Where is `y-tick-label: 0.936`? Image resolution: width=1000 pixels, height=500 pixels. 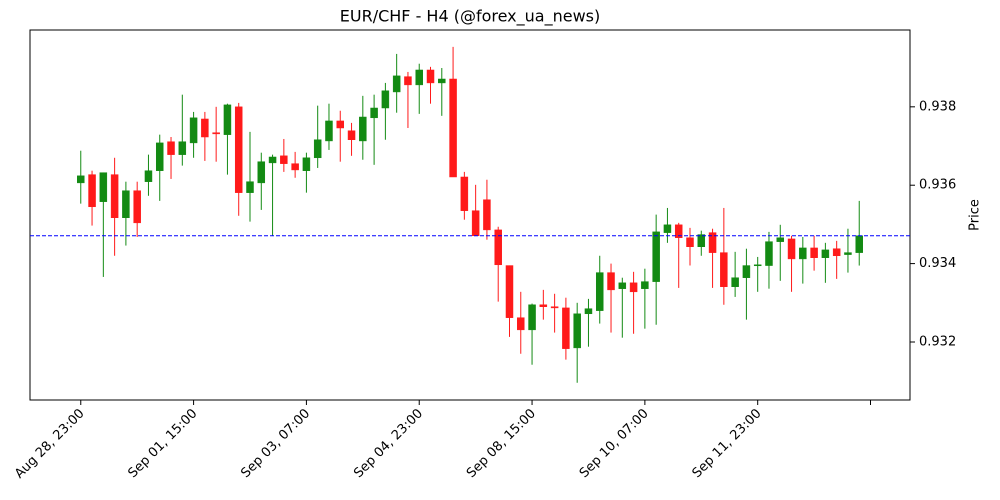 y-tick-label: 0.936 is located at coordinates (937, 185).